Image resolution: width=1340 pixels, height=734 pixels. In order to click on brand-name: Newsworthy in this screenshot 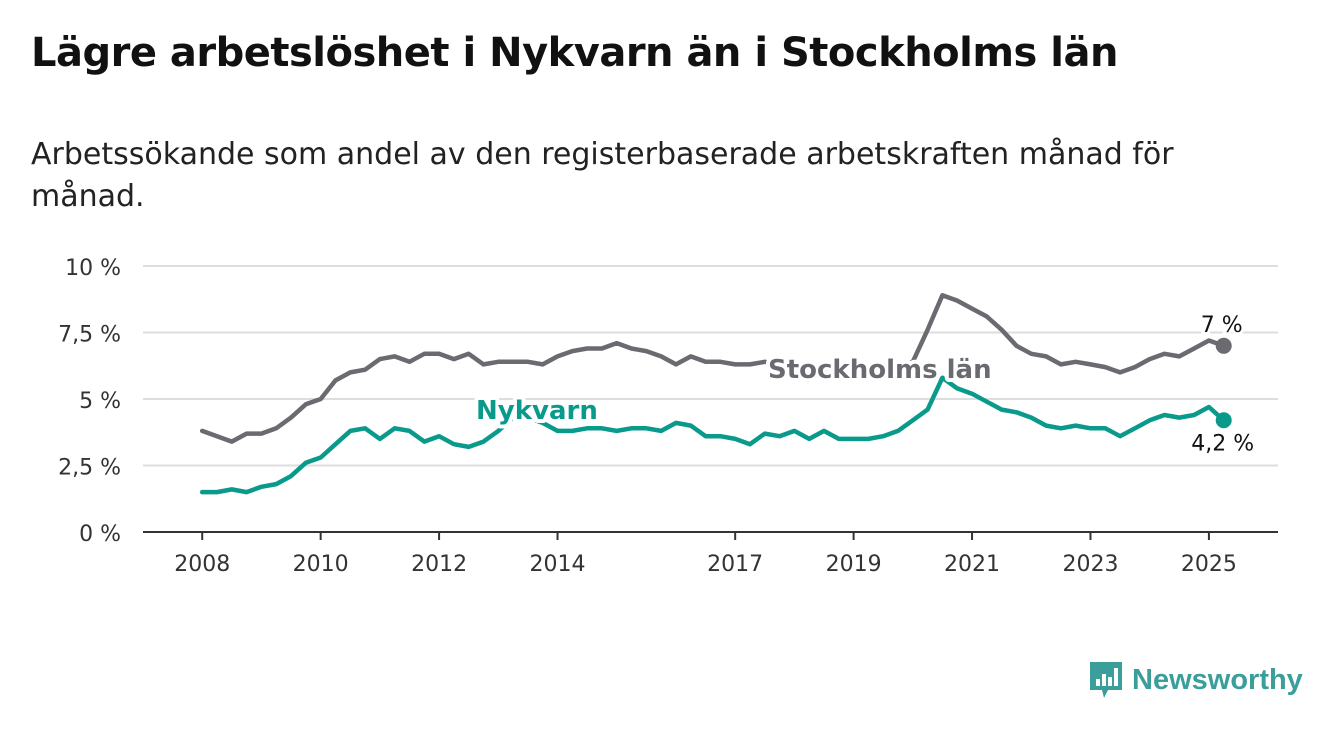, I will do `click(1217, 679)`.